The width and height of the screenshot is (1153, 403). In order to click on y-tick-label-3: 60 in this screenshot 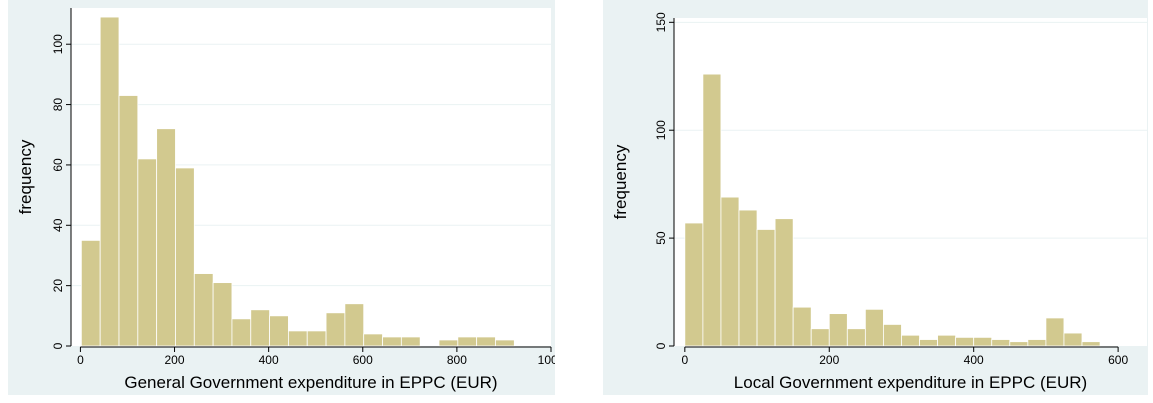, I will do `click(58, 165)`.